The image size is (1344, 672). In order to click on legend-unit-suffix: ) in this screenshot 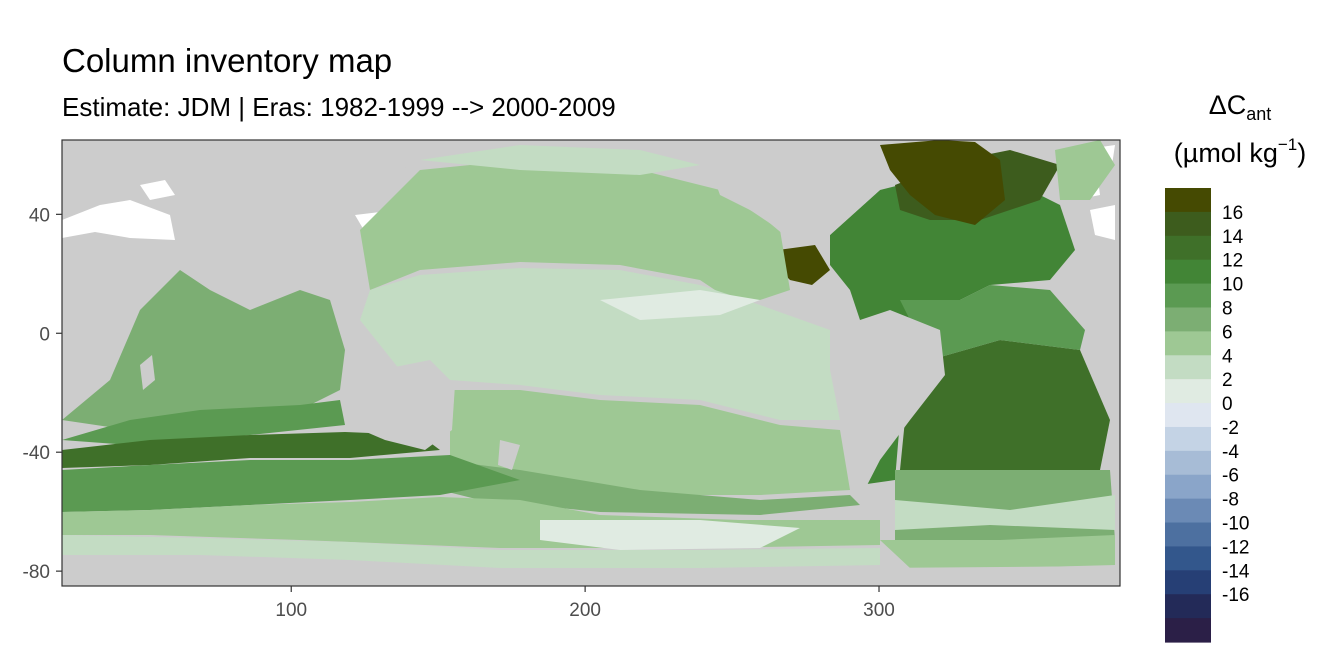, I will do `click(1301, 153)`.